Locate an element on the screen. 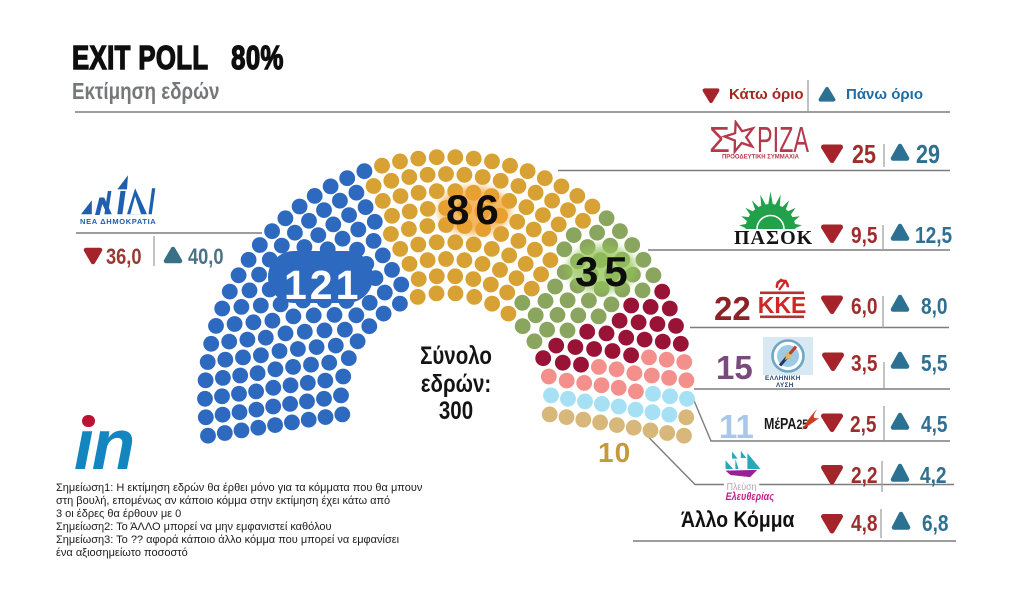 This screenshot has width=1024, height=600. svg-text: Σ is located at coordinates (719, 140).